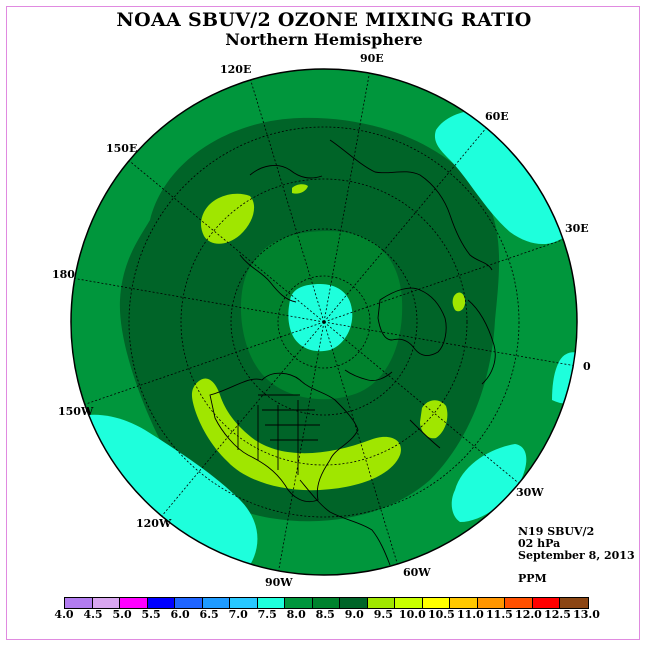 This screenshot has height=648, width=648. What do you see at coordinates (383, 614) in the screenshot?
I see `colorbar-tick-label: 9.5` at bounding box center [383, 614].